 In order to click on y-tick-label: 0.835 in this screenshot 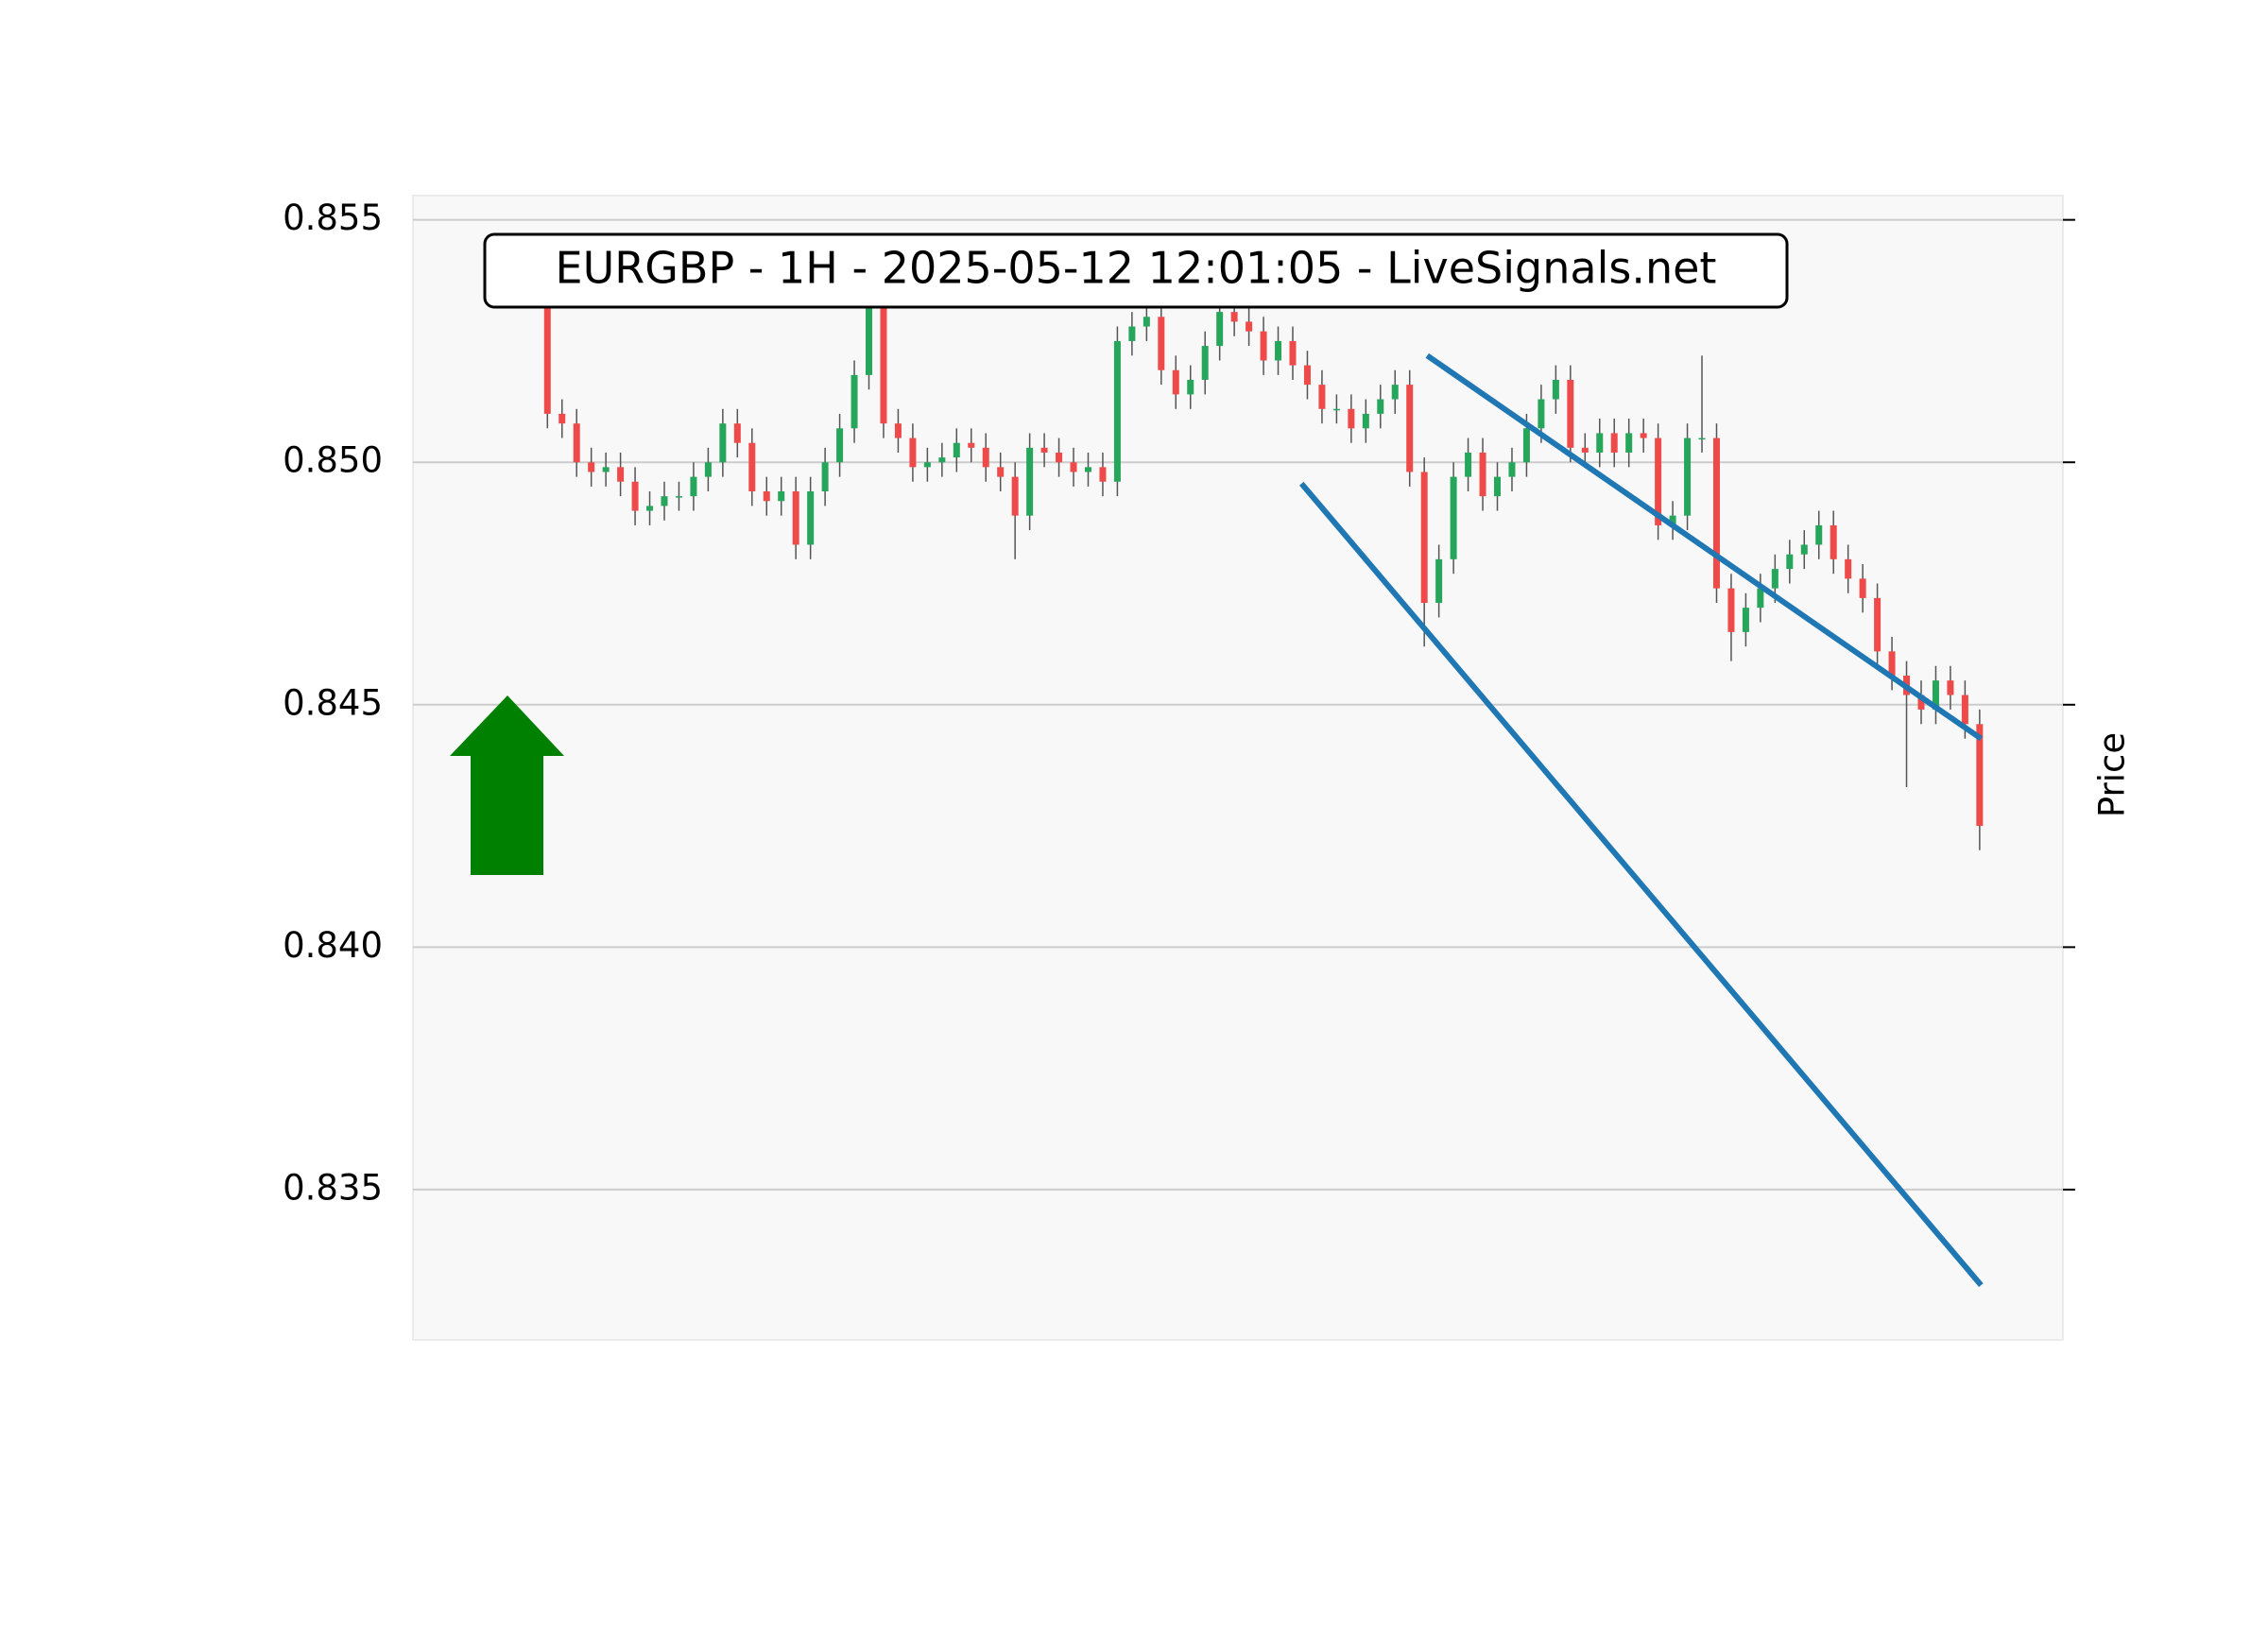, I will do `click(333, 1188)`.